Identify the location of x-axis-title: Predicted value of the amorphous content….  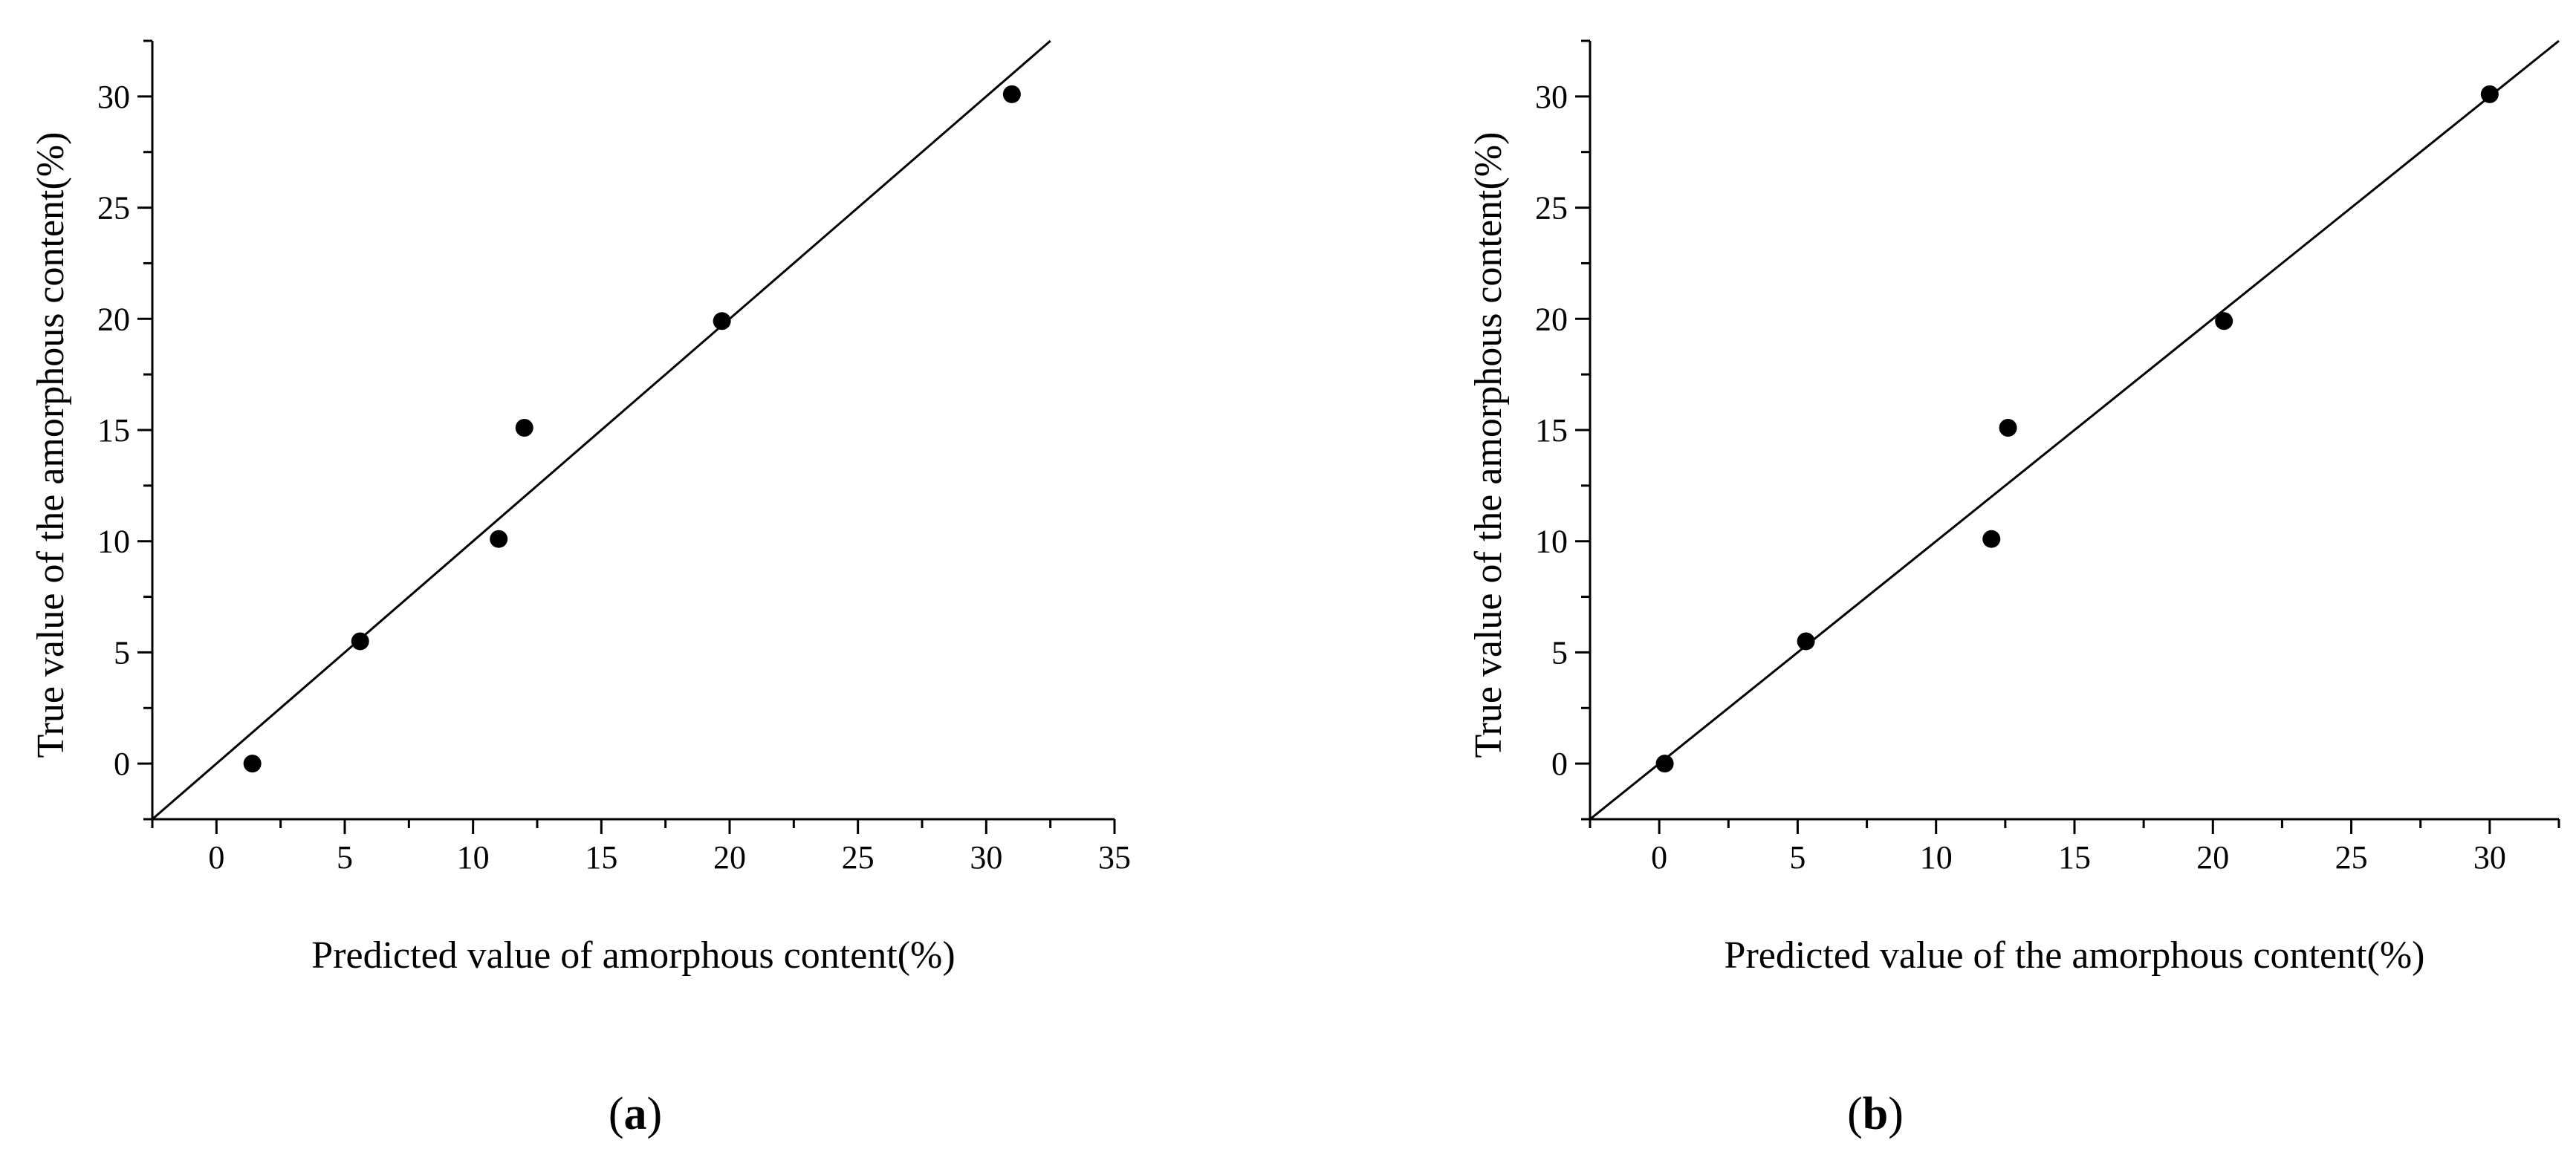
(2075, 956).